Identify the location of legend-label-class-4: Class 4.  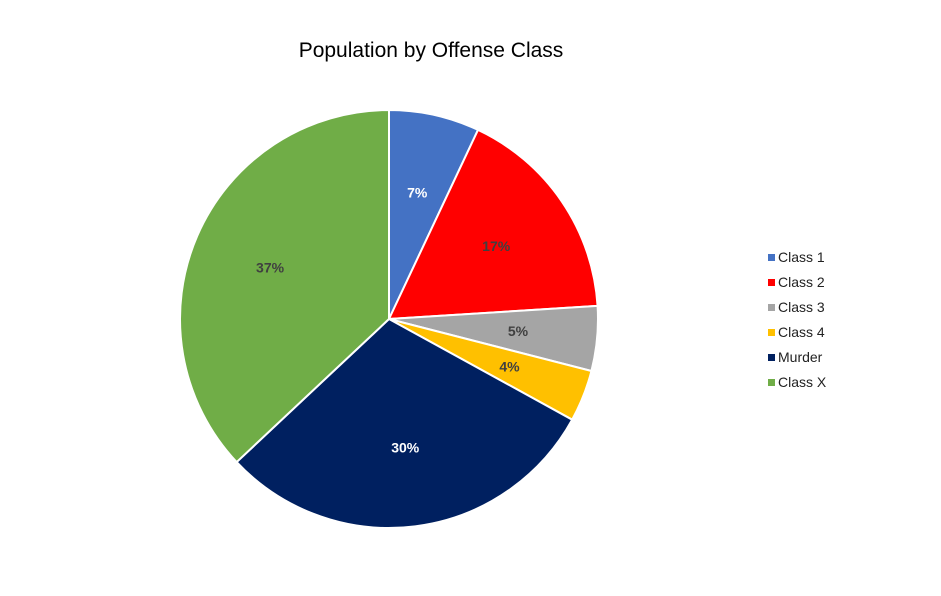
(801, 332).